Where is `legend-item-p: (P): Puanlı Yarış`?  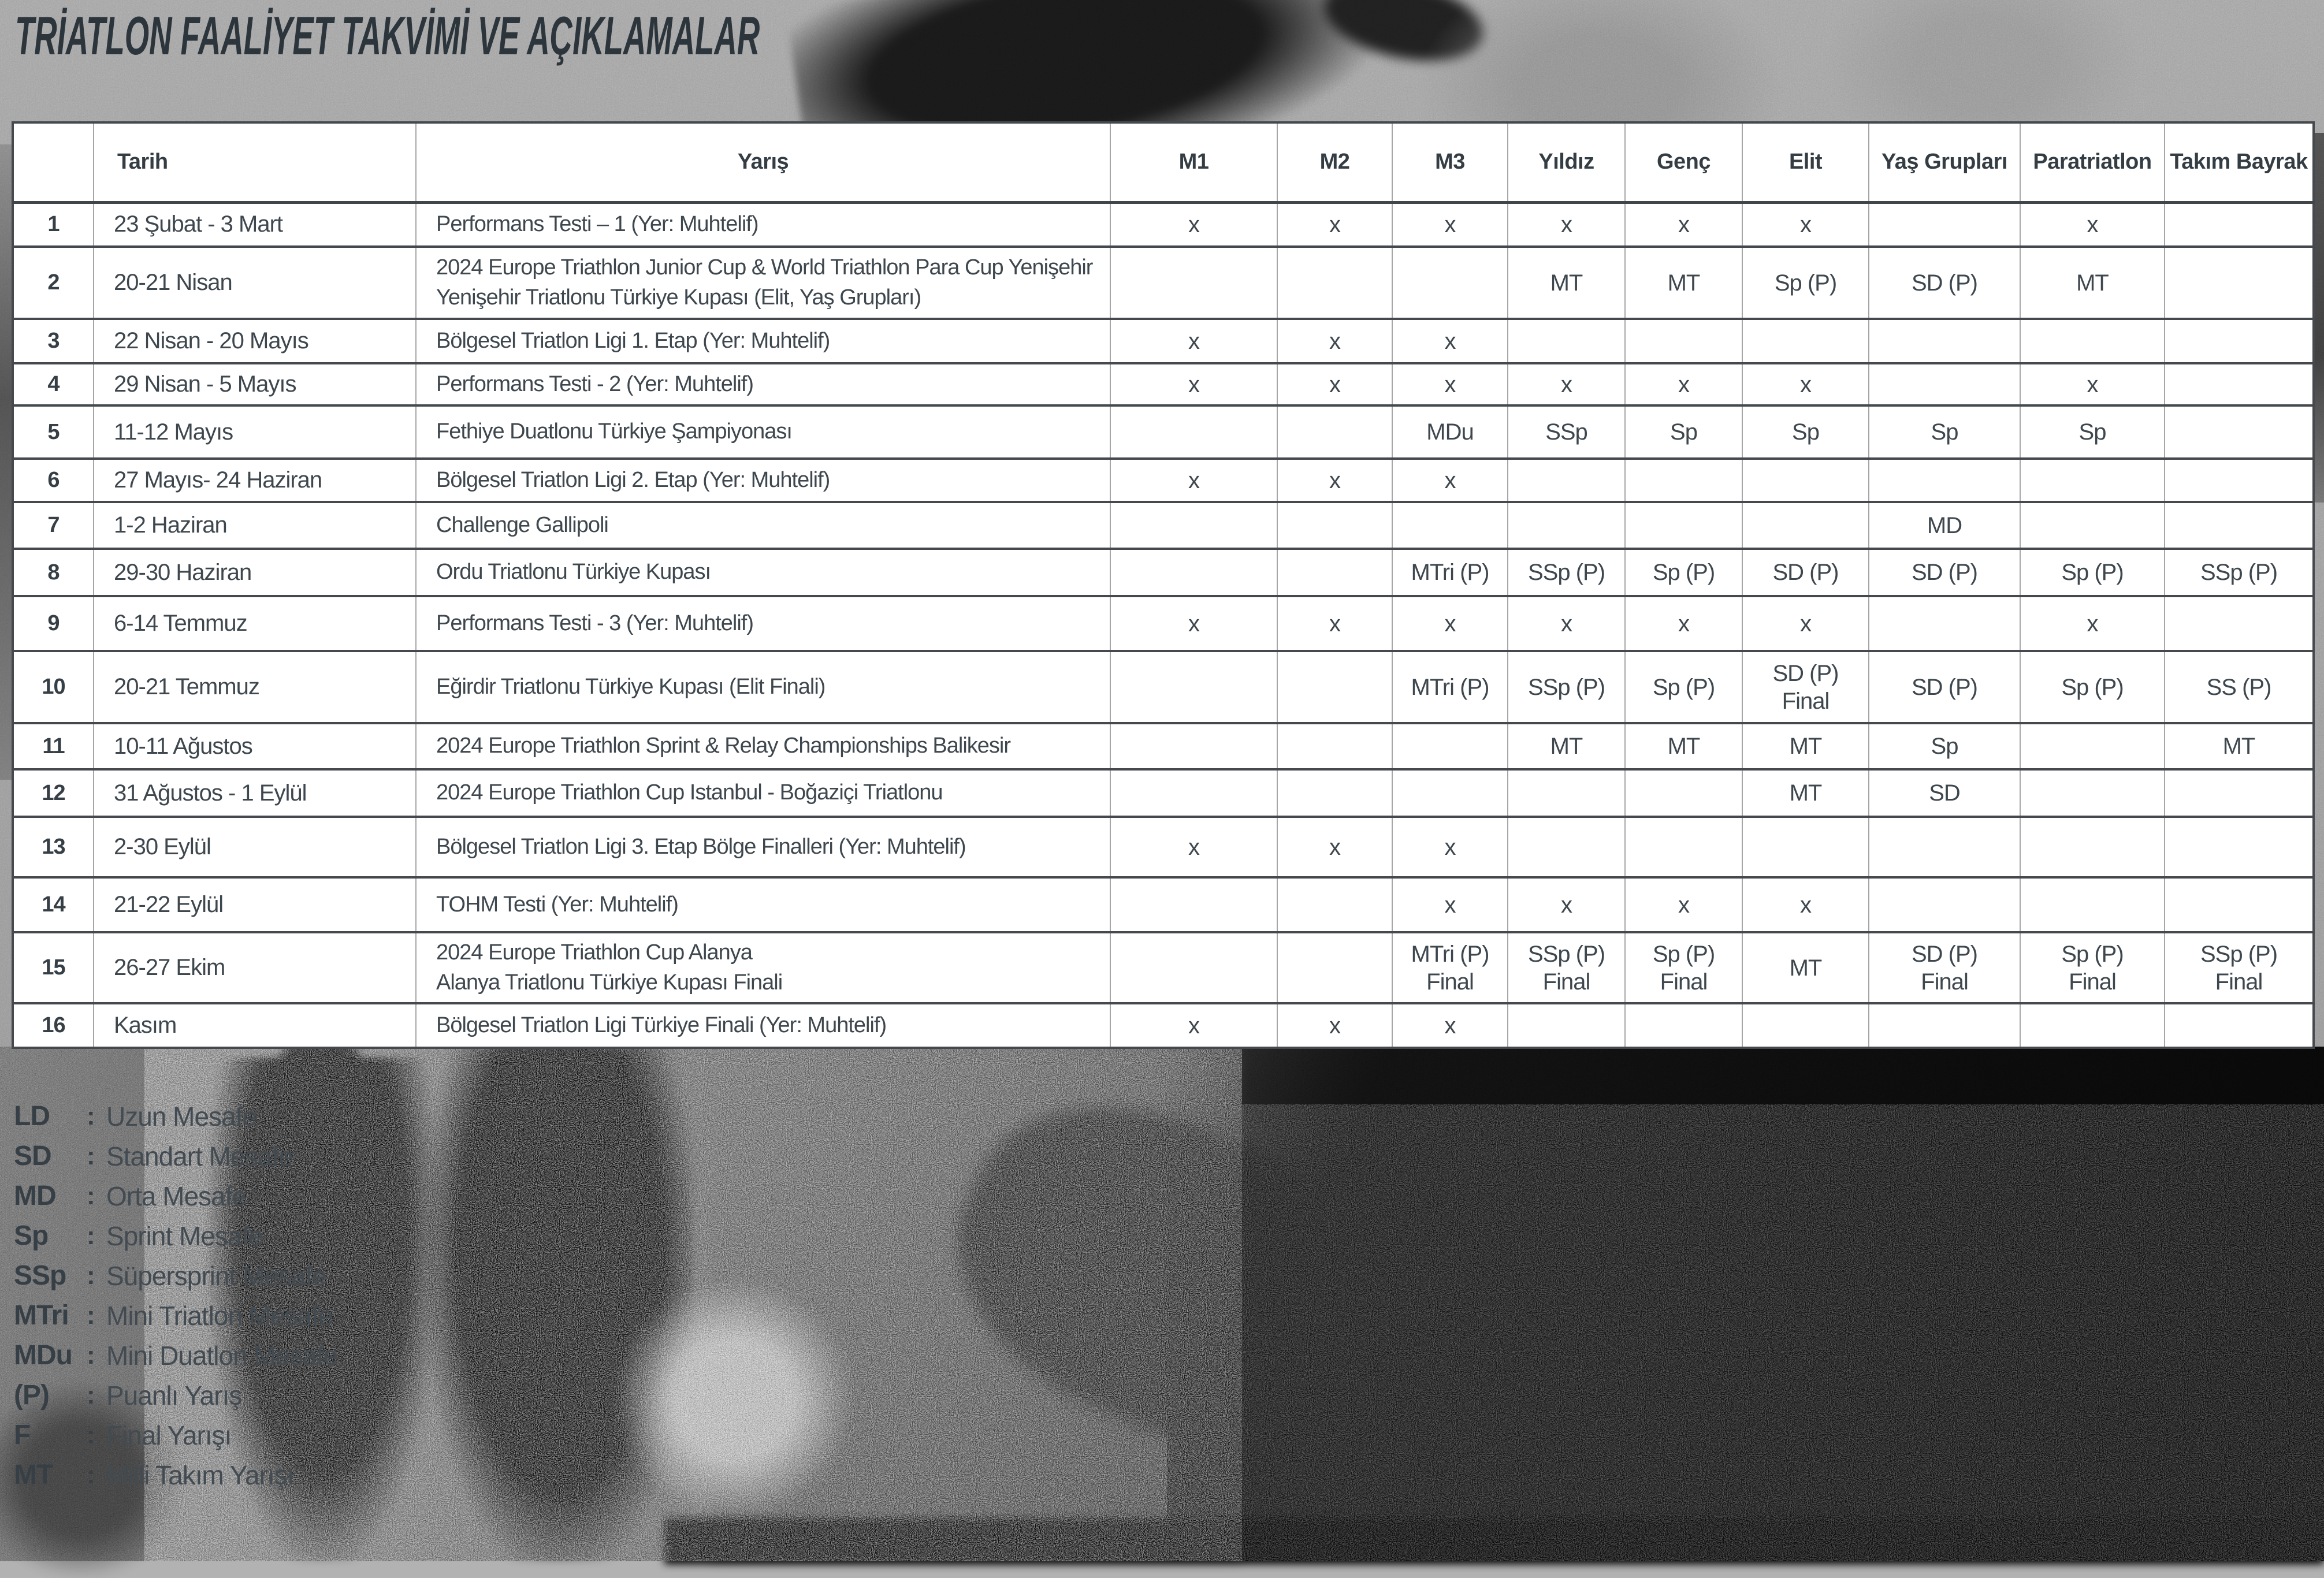 legend-item-p: (P): Puanlı Yarış is located at coordinates (175, 1395).